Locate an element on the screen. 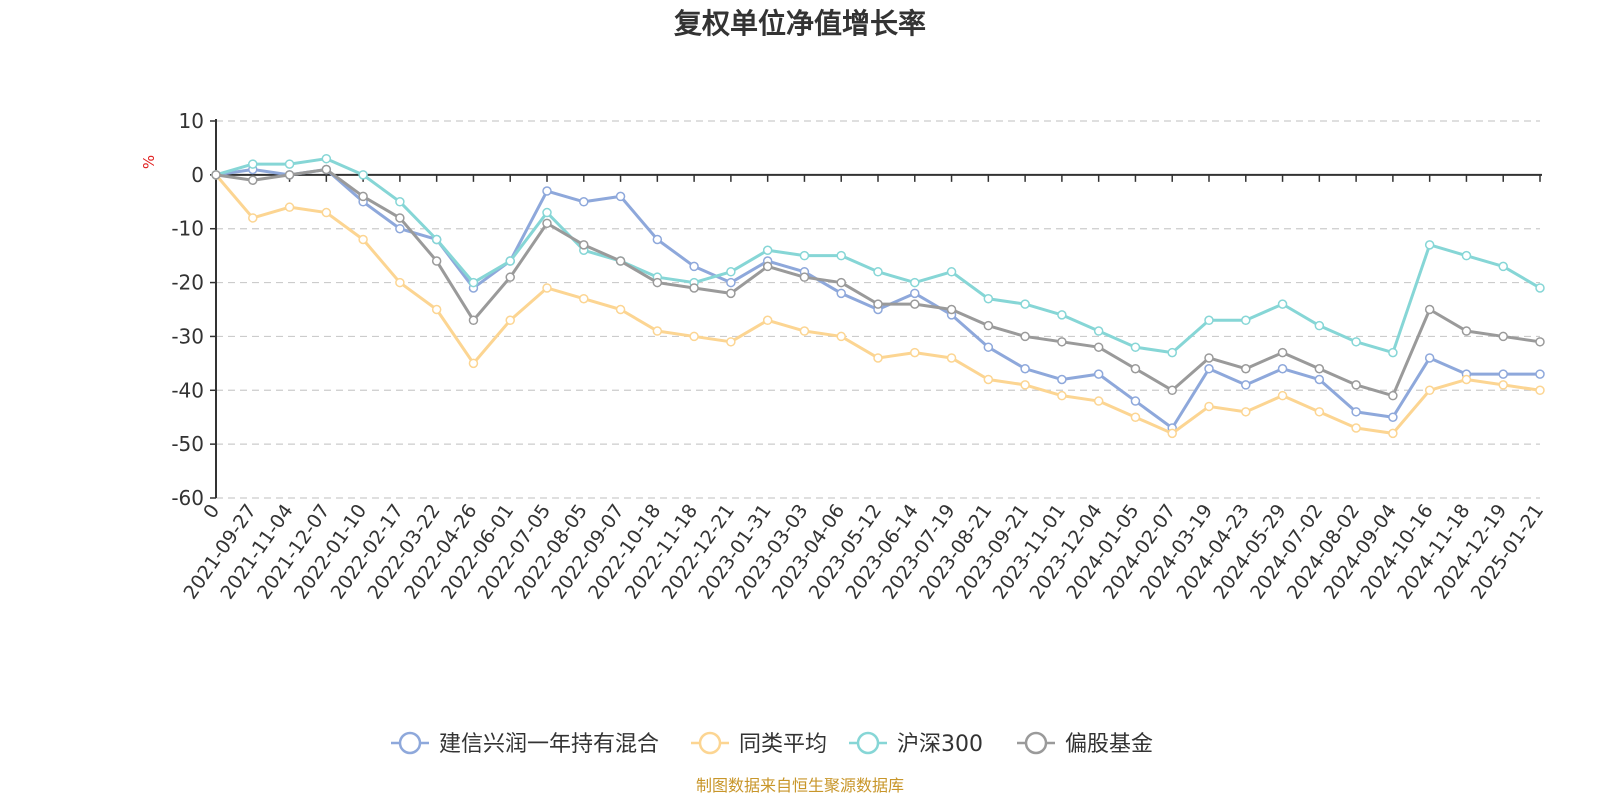 Image resolution: width=1600 pixels, height=800 pixels. legend-item: 沪深300 is located at coordinates (916, 744).